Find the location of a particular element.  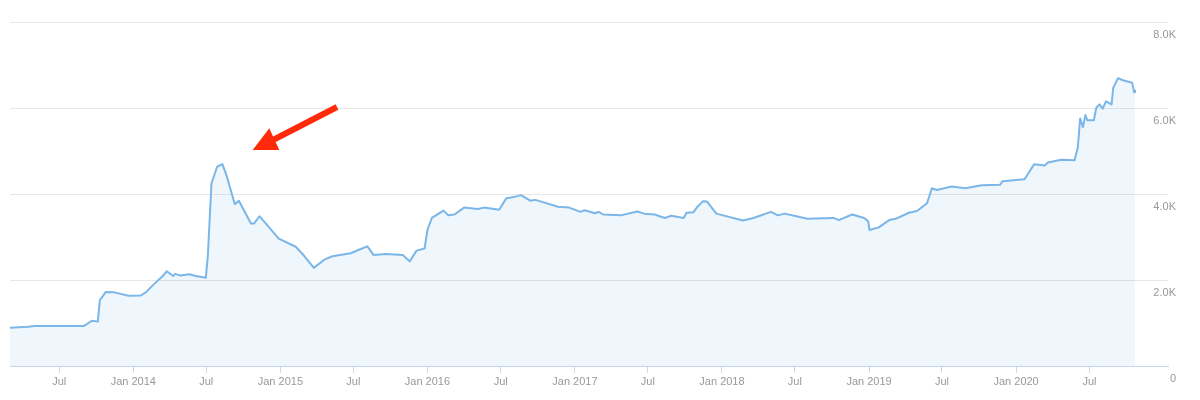

y-tick-label: 4.0K is located at coordinates (1165, 205).